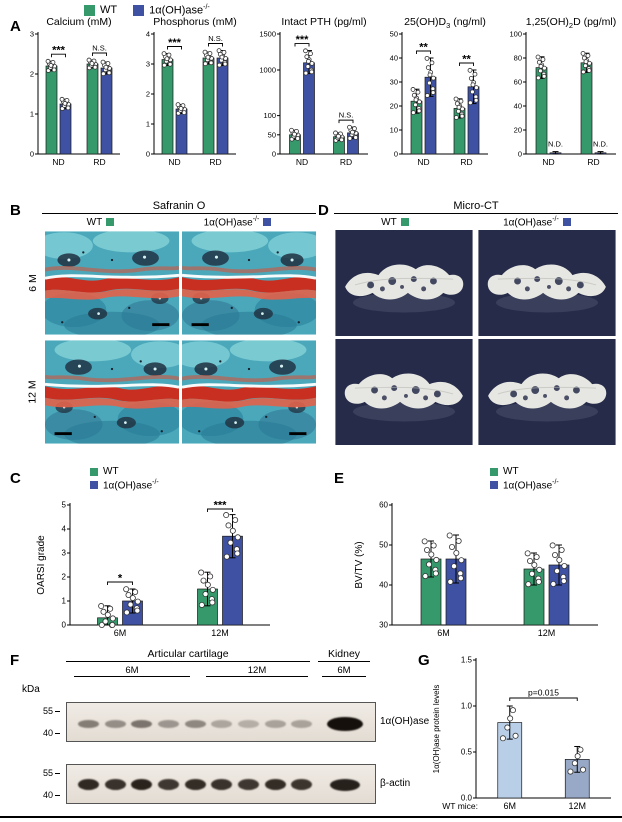 The width and height of the screenshot is (622, 822). Describe the element at coordinates (41, 565) in the screenshot. I see `svg-text: OARSI grade` at that location.